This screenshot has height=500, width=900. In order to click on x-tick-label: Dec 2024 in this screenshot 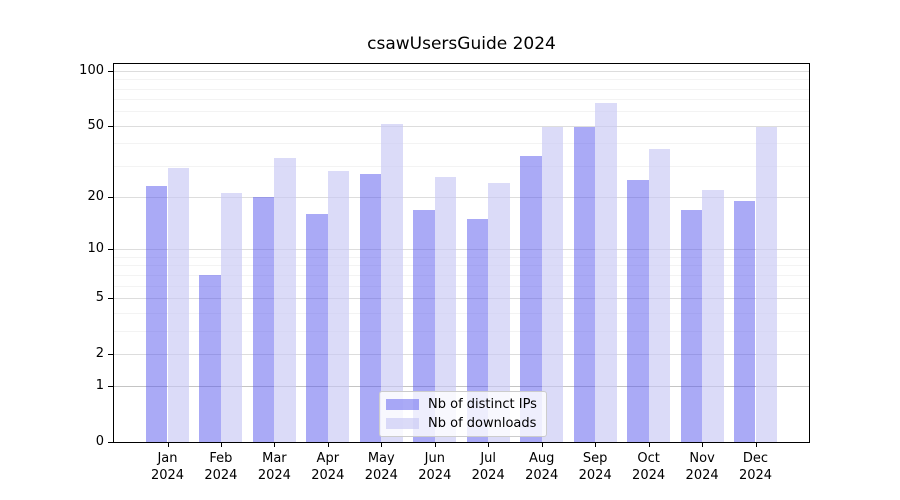, I will do `click(755, 467)`.